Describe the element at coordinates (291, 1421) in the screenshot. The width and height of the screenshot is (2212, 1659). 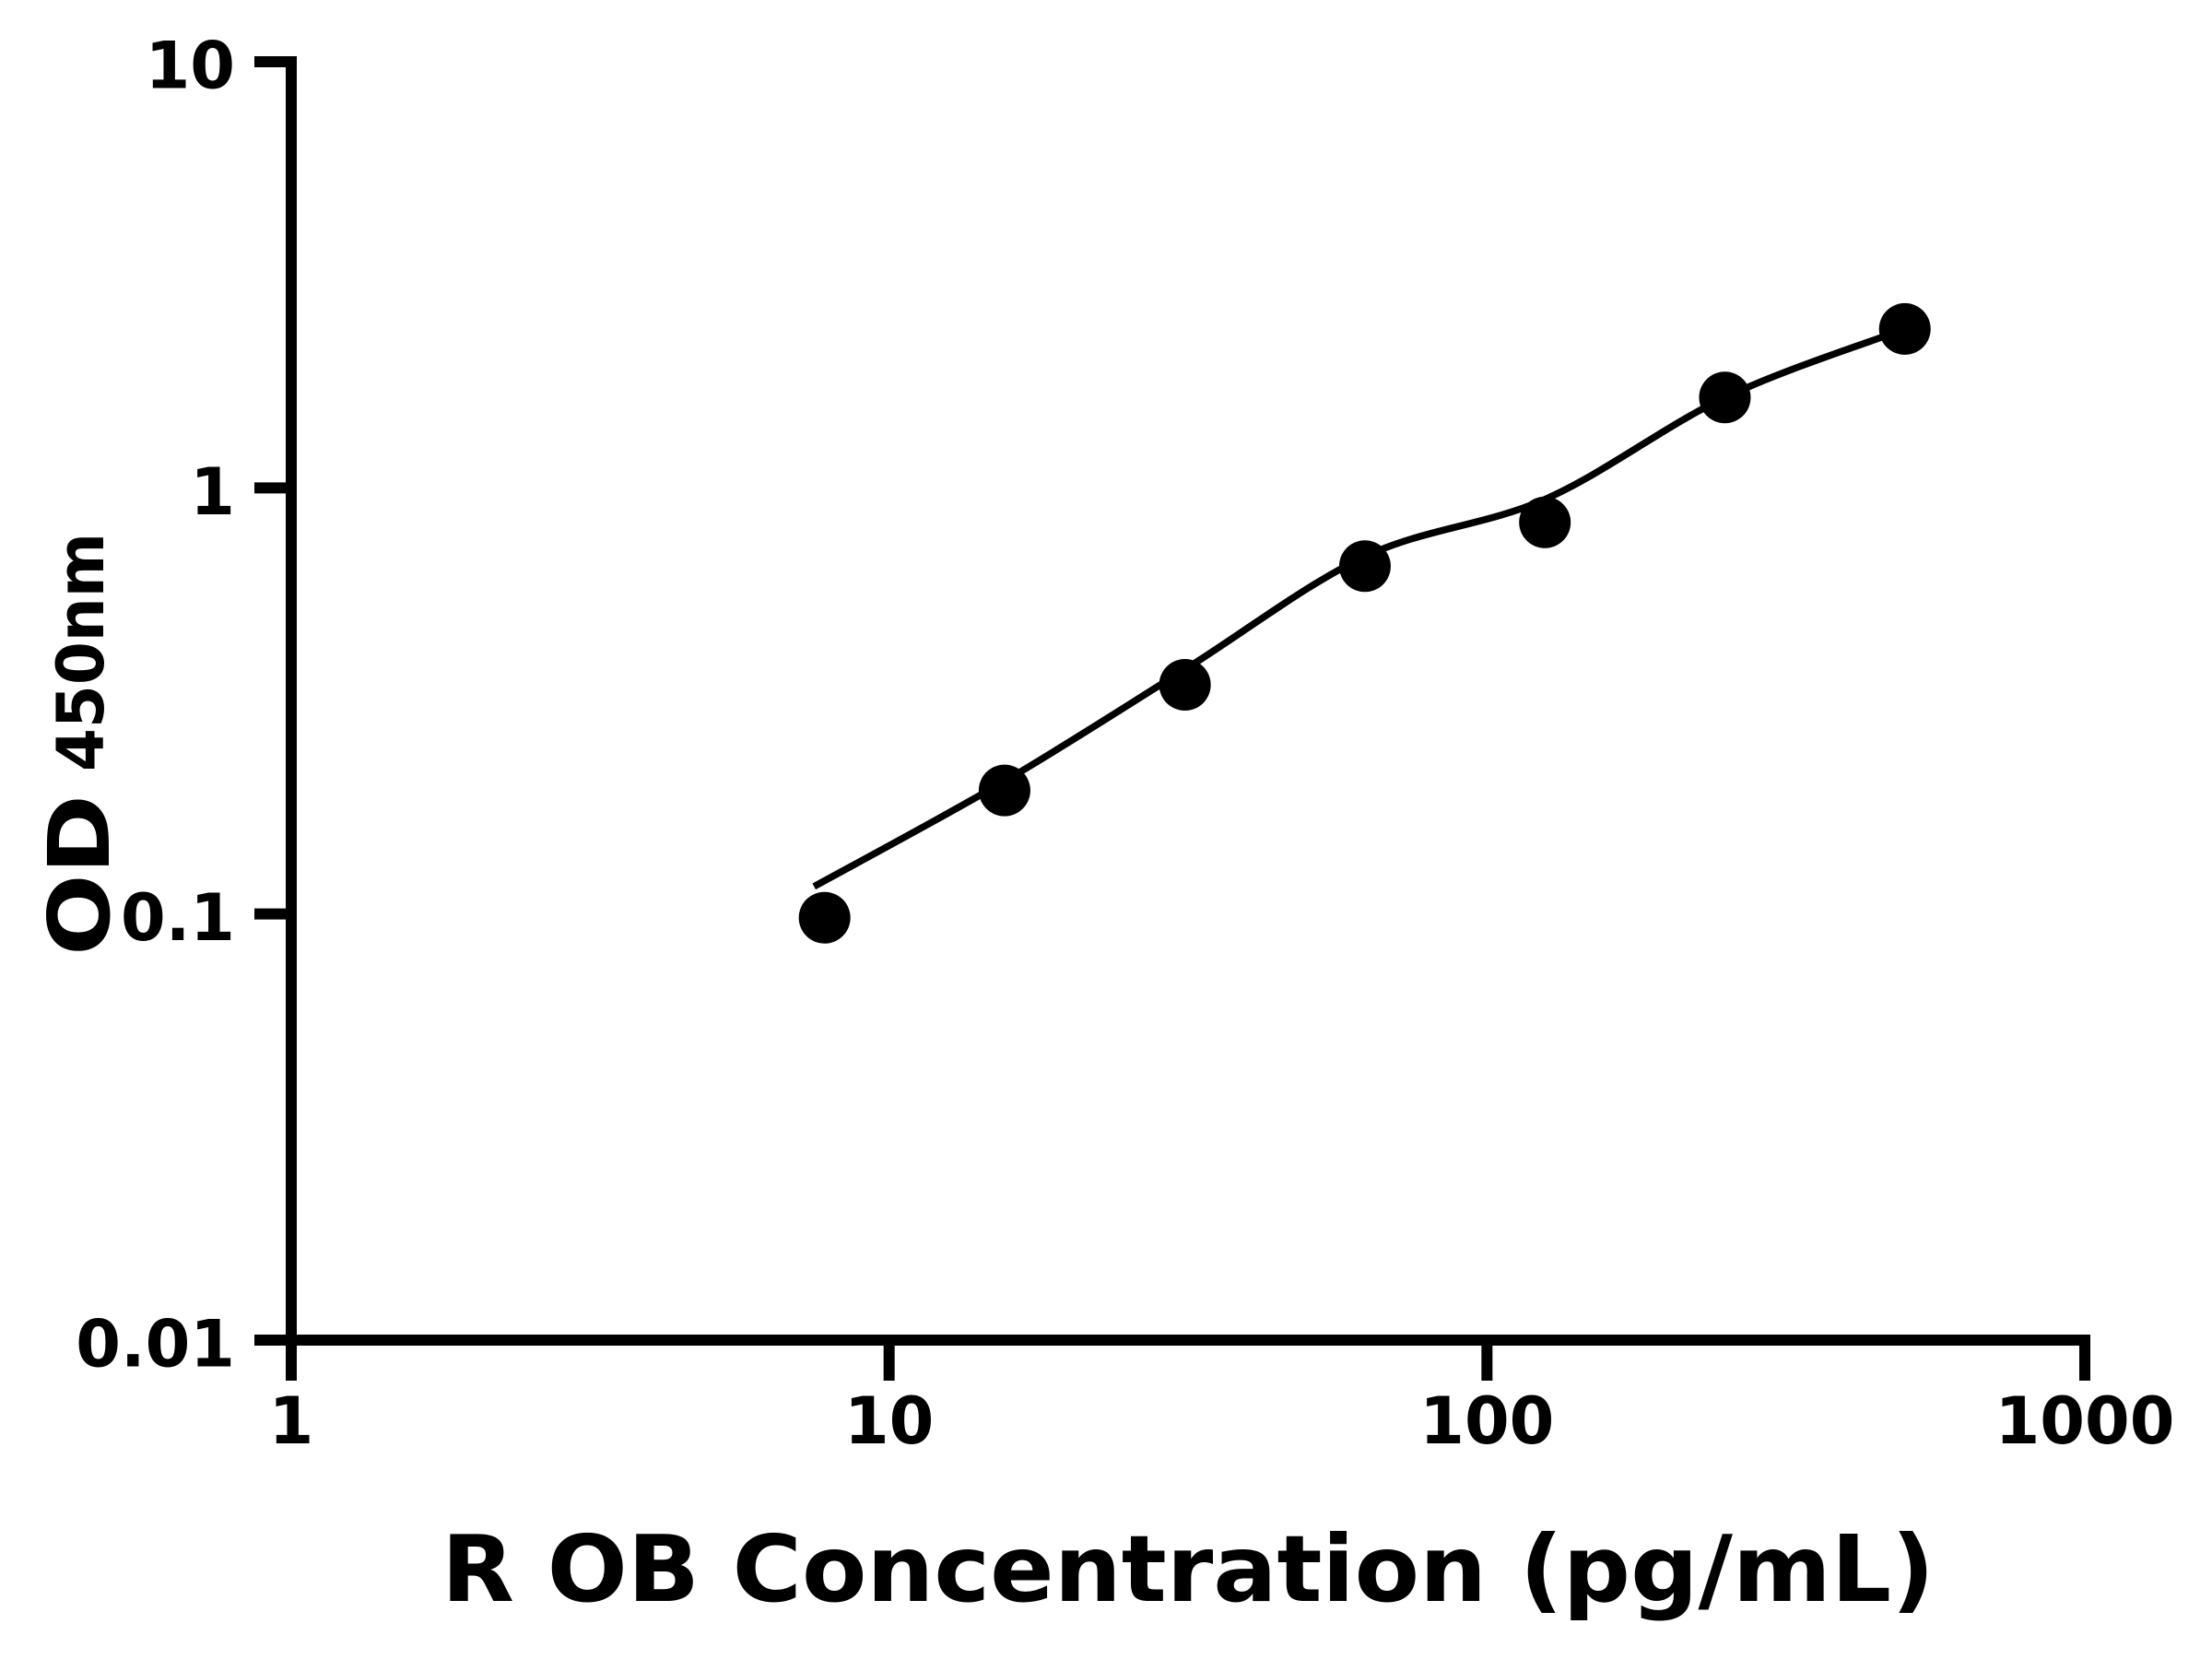
I see `x-tick-label: 1` at that location.